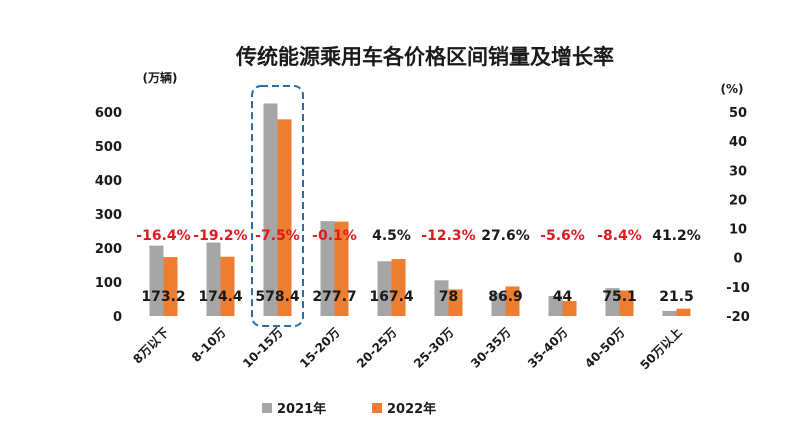  I want to click on right-tick-label: 0, so click(737, 259).